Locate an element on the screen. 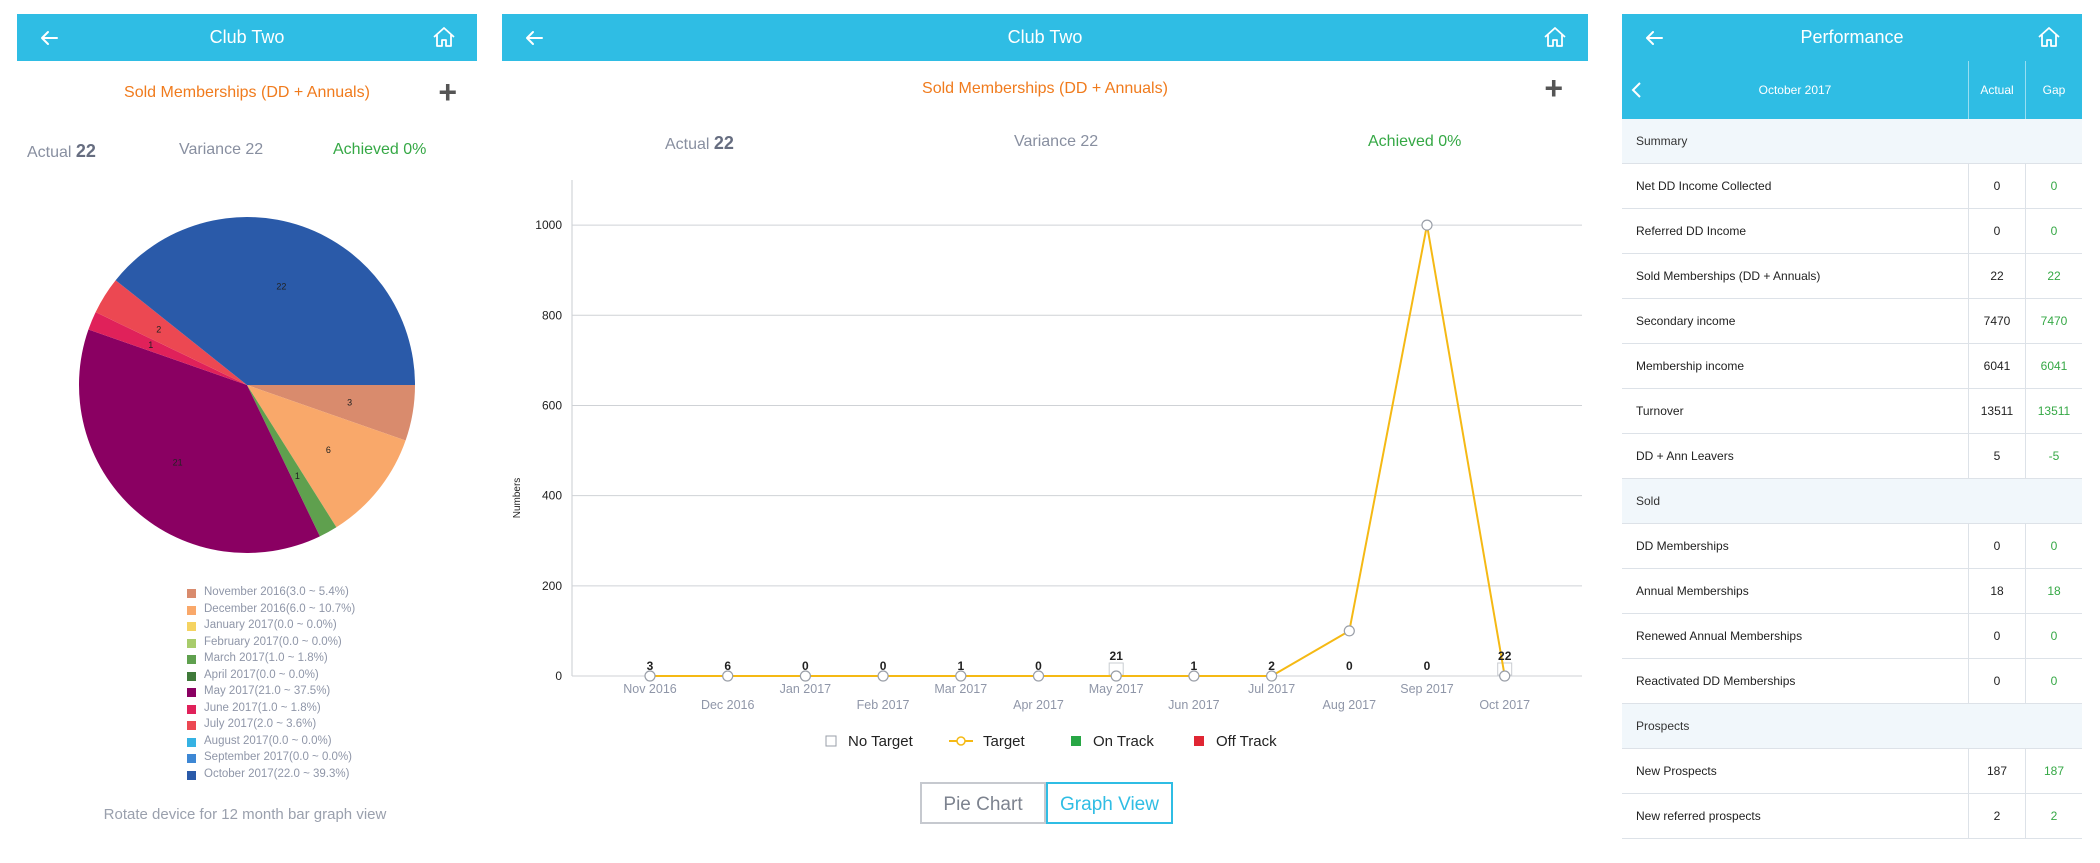 This screenshot has height=863, width=2100. legend-marker is located at coordinates (961, 741).